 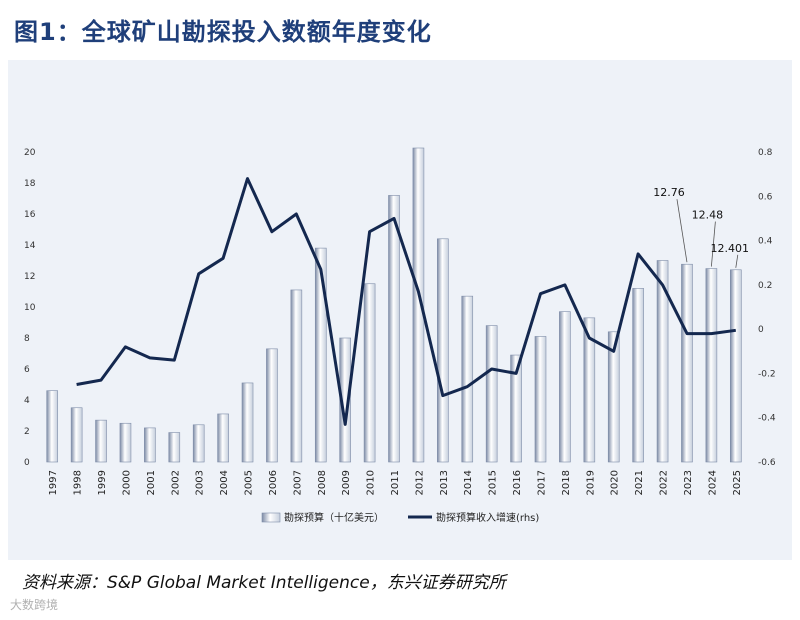 What do you see at coordinates (566, 482) in the screenshot?
I see `x-tick-2018: 2018` at bounding box center [566, 482].